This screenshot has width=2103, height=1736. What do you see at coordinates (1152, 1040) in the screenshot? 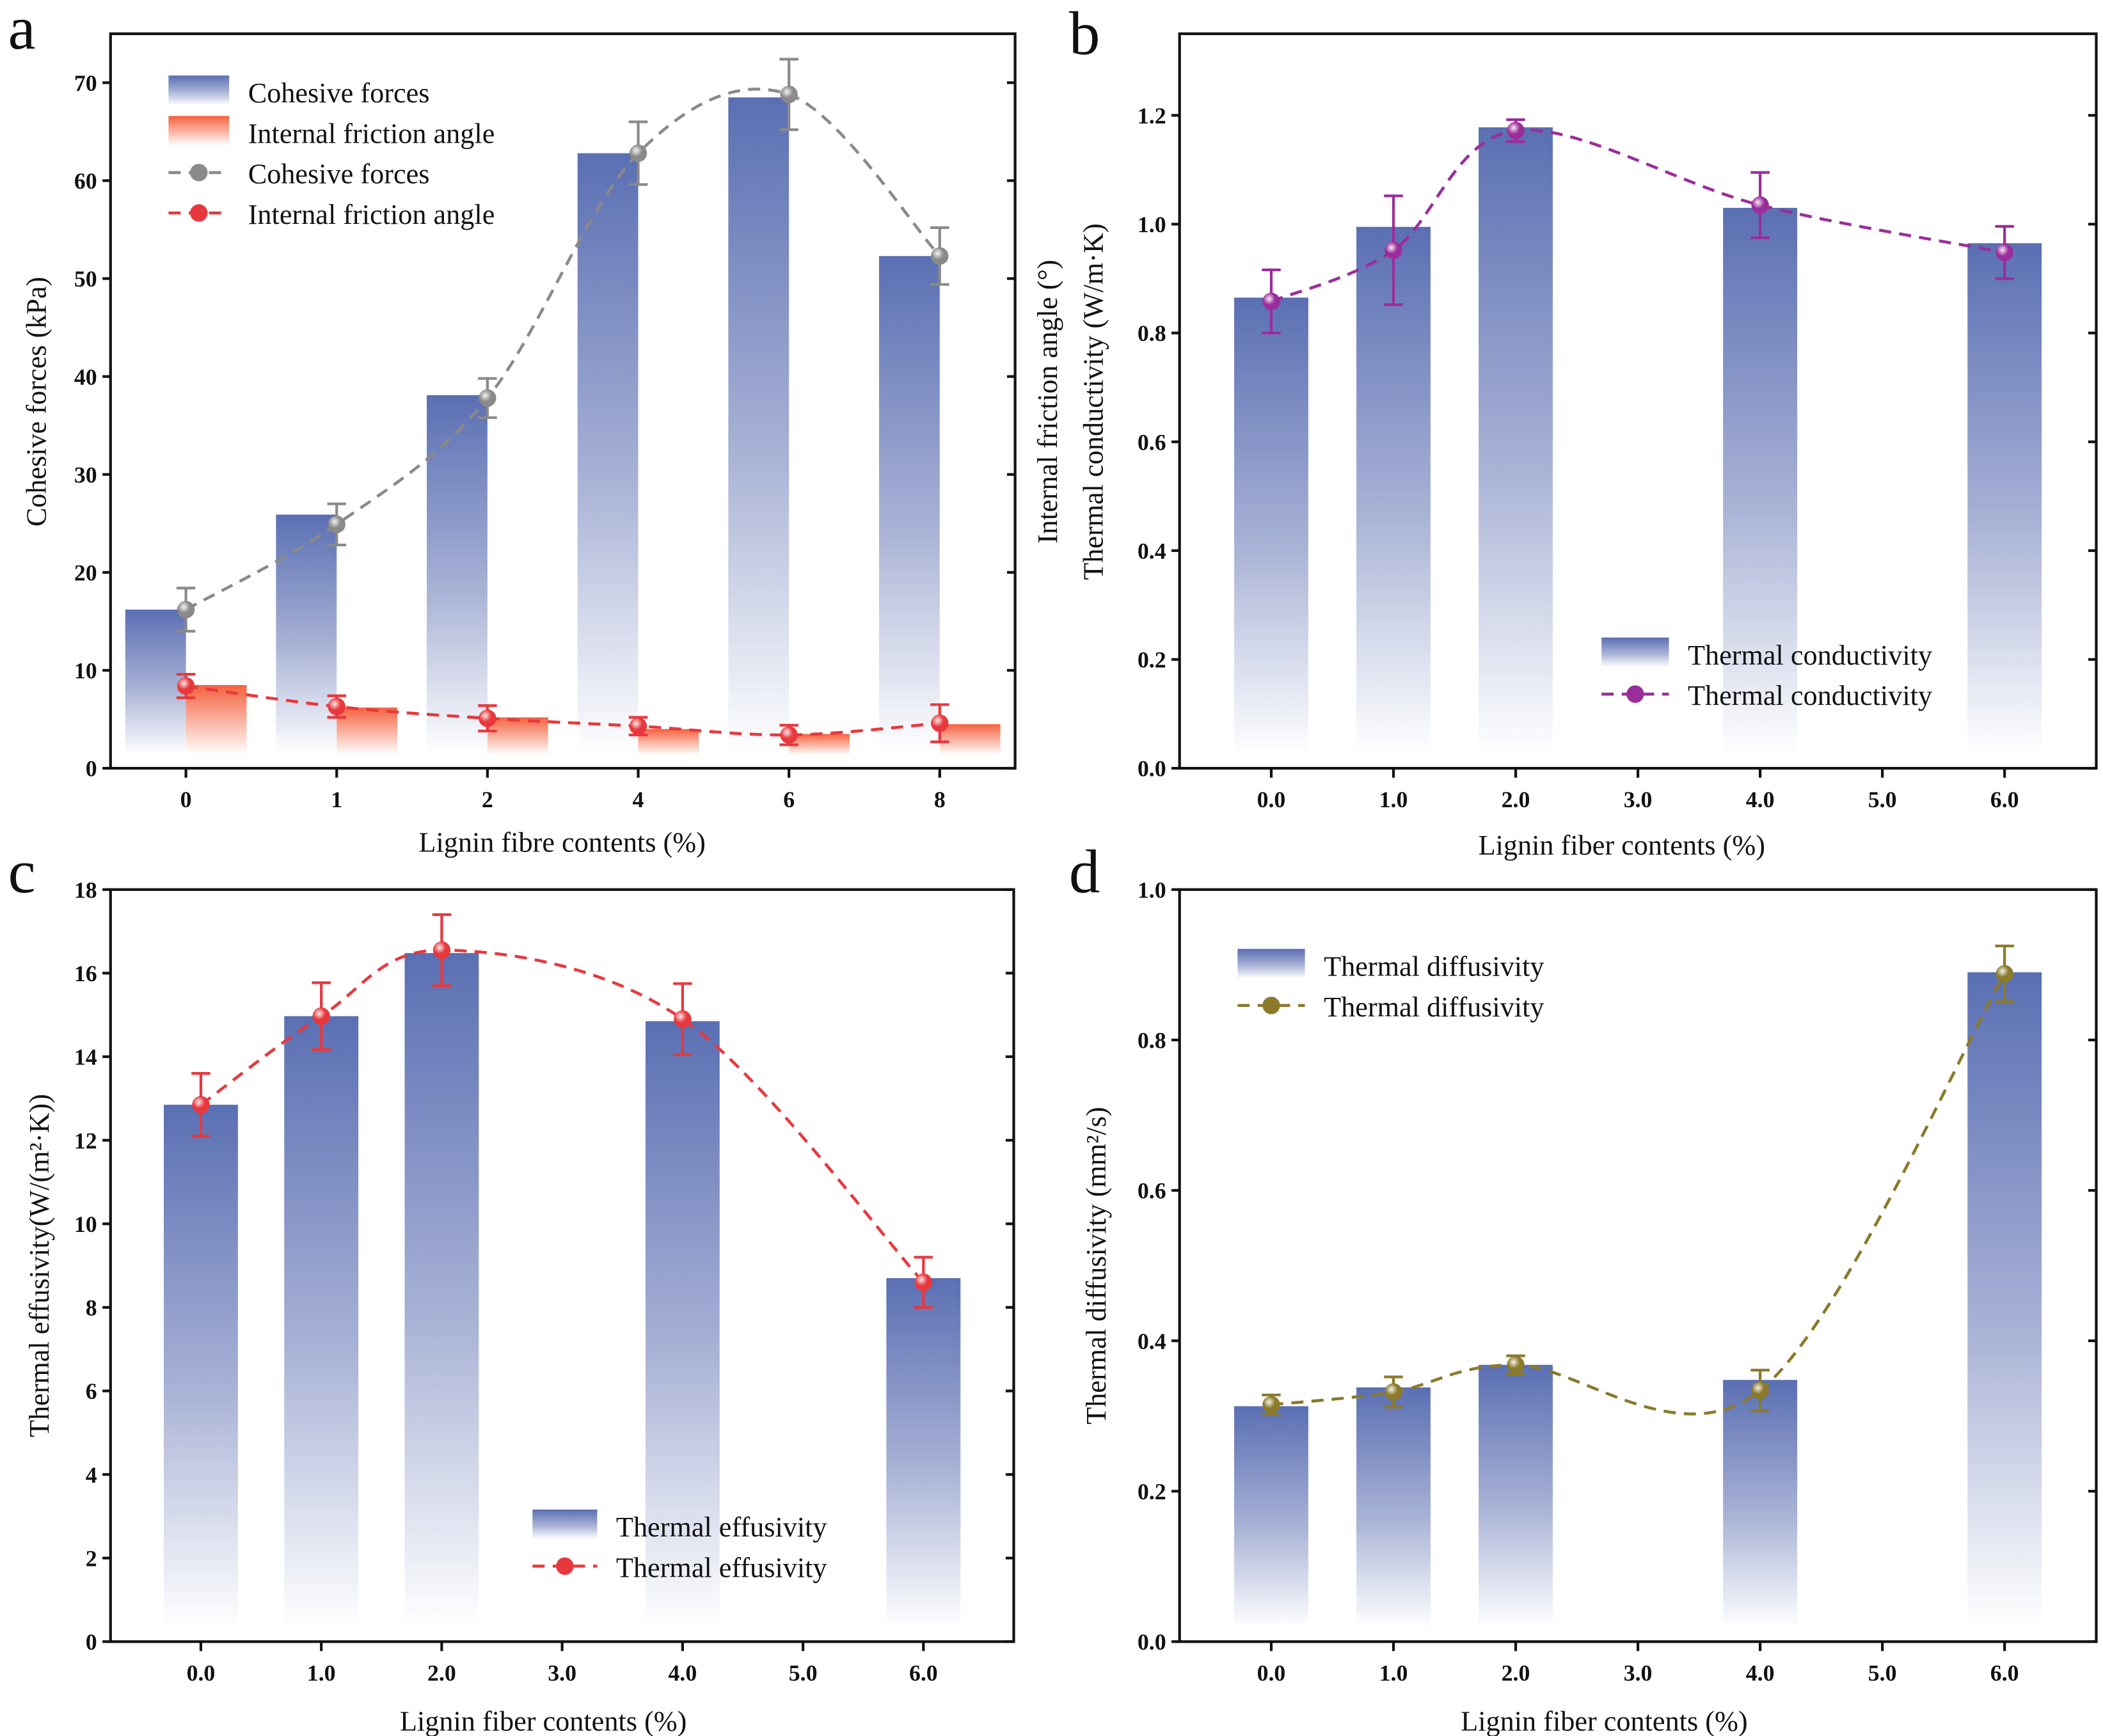
I see `y-tick-label: 0.8` at bounding box center [1152, 1040].